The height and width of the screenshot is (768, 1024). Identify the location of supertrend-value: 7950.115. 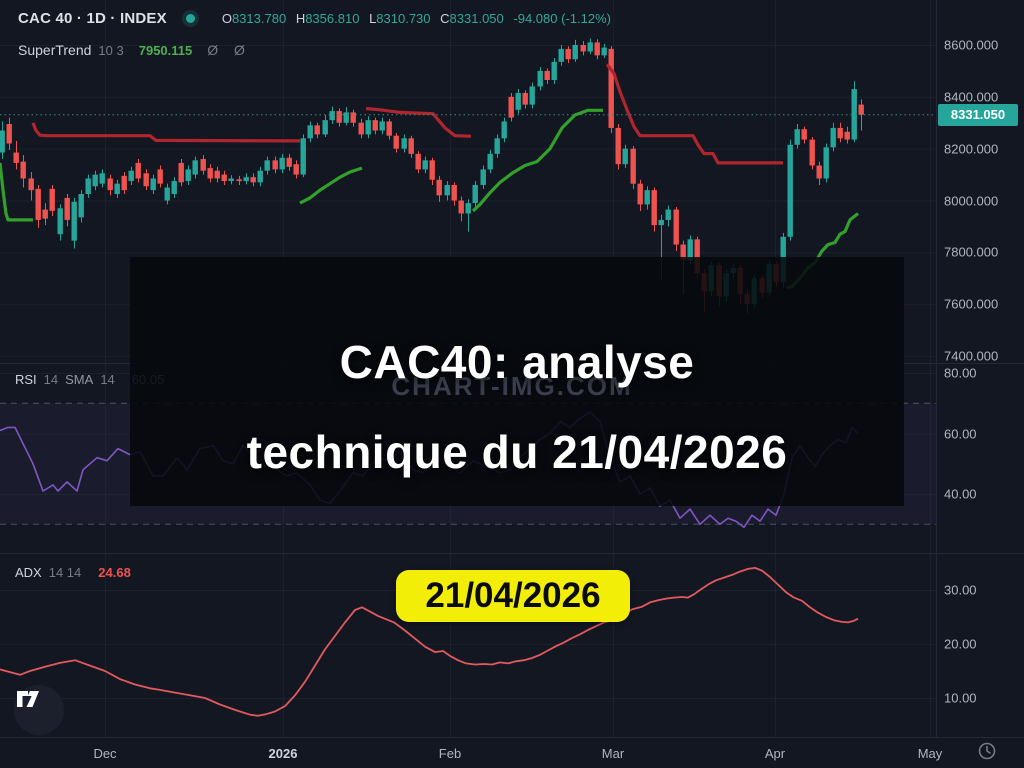
(165, 50).